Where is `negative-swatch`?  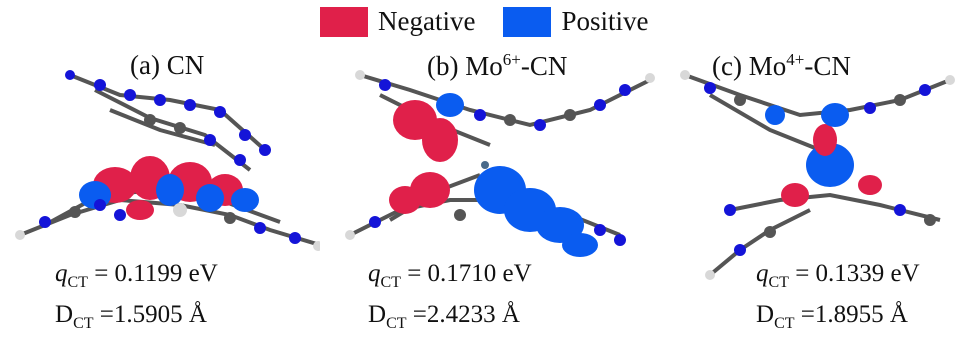 negative-swatch is located at coordinates (344, 21).